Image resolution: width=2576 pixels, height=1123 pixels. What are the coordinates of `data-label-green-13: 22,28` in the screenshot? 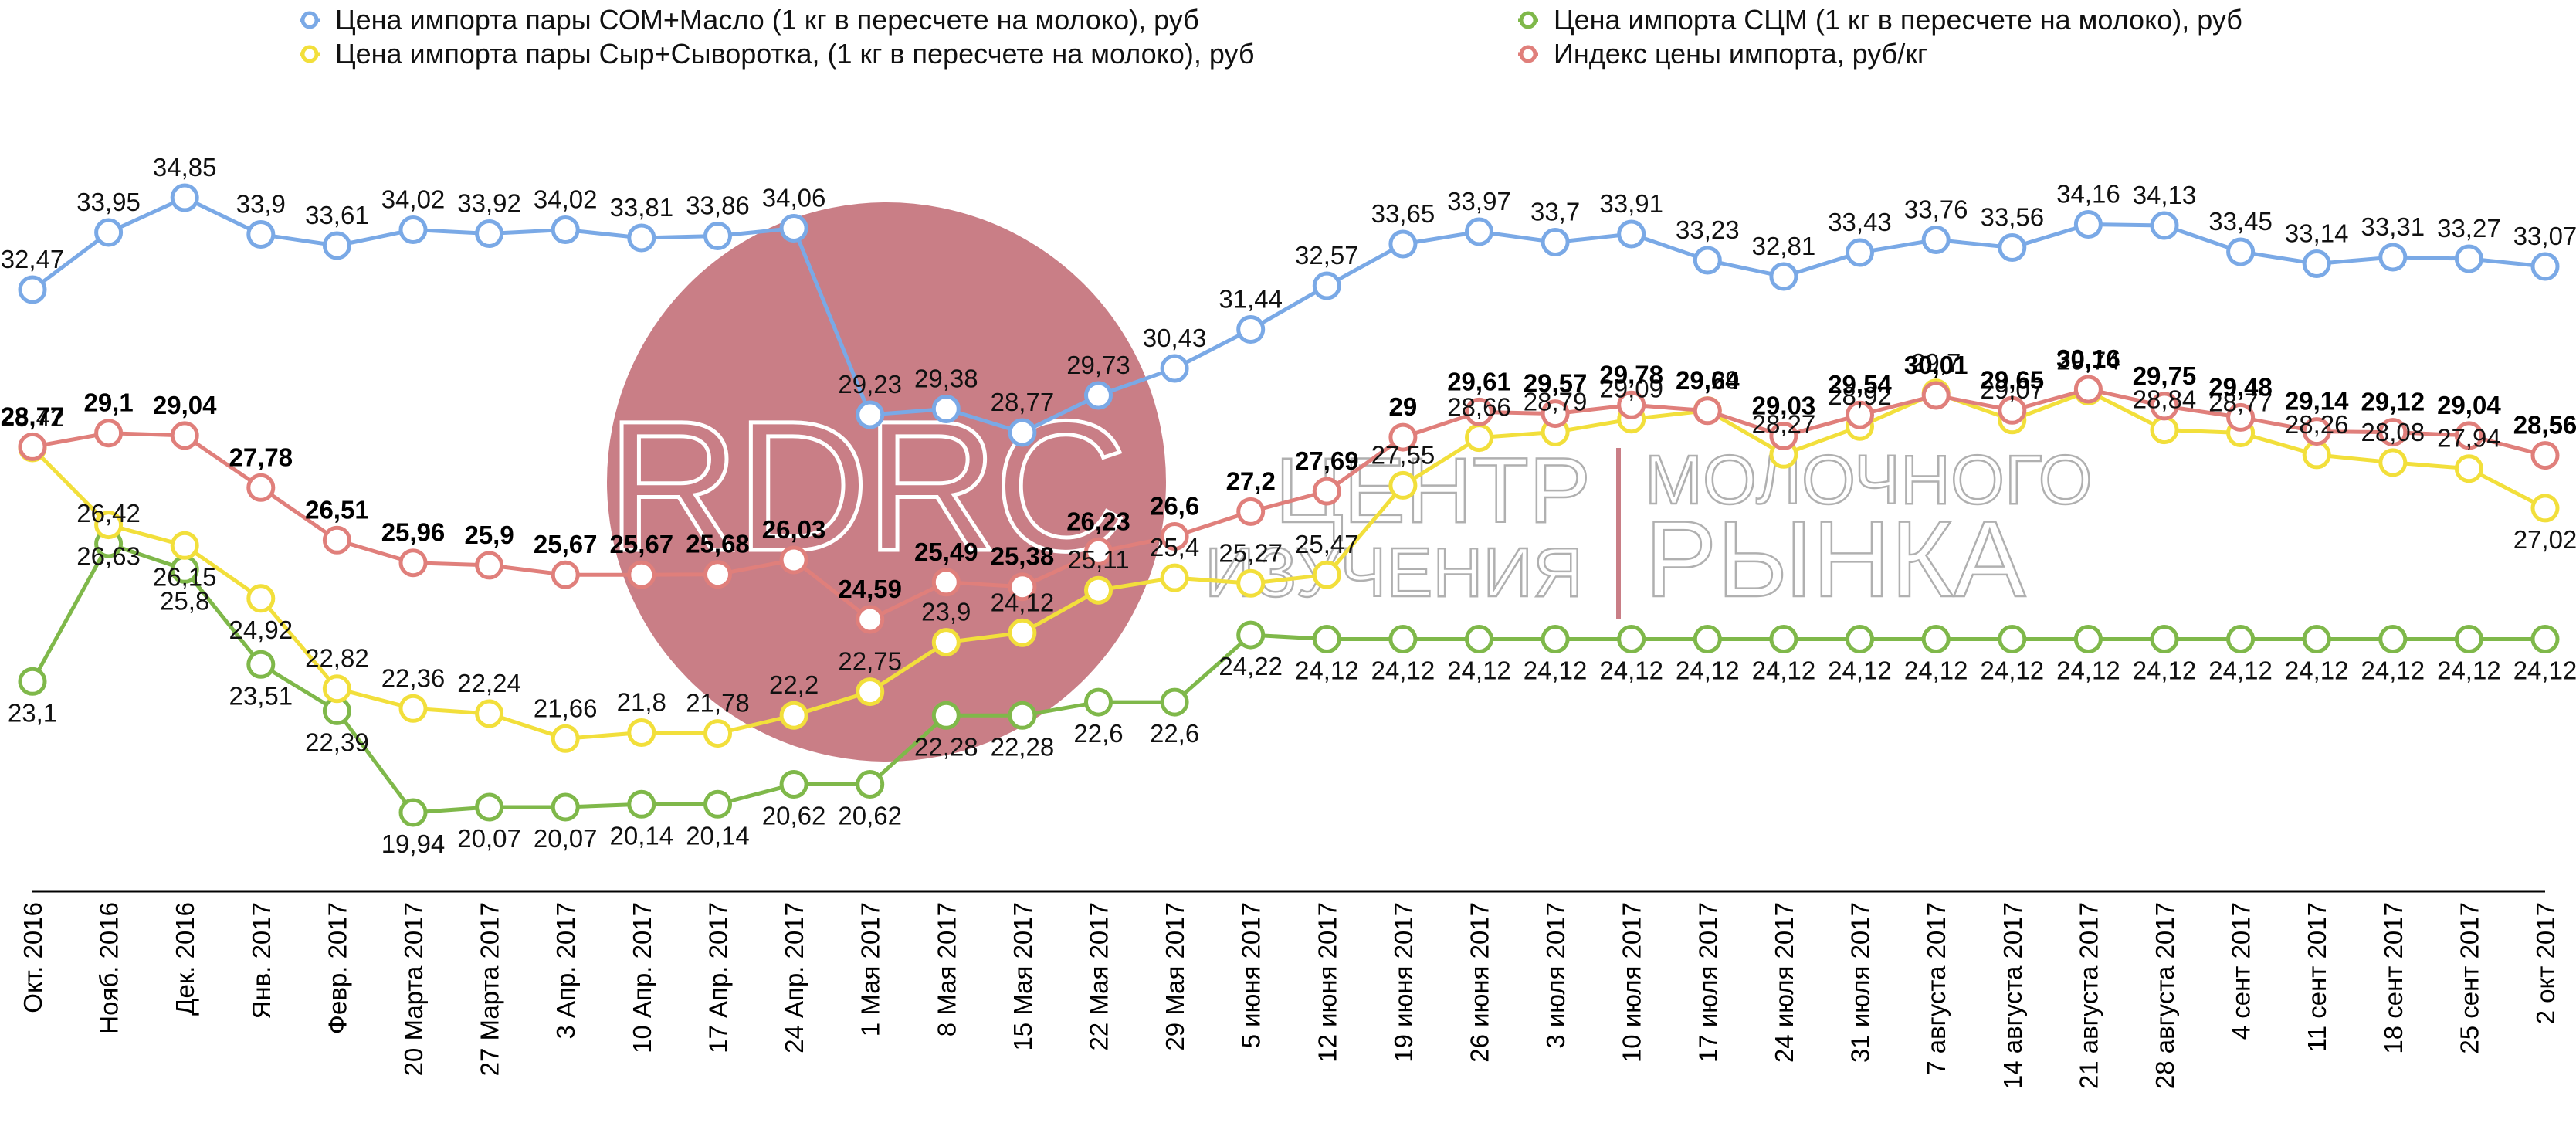 It's located at (1023, 746).